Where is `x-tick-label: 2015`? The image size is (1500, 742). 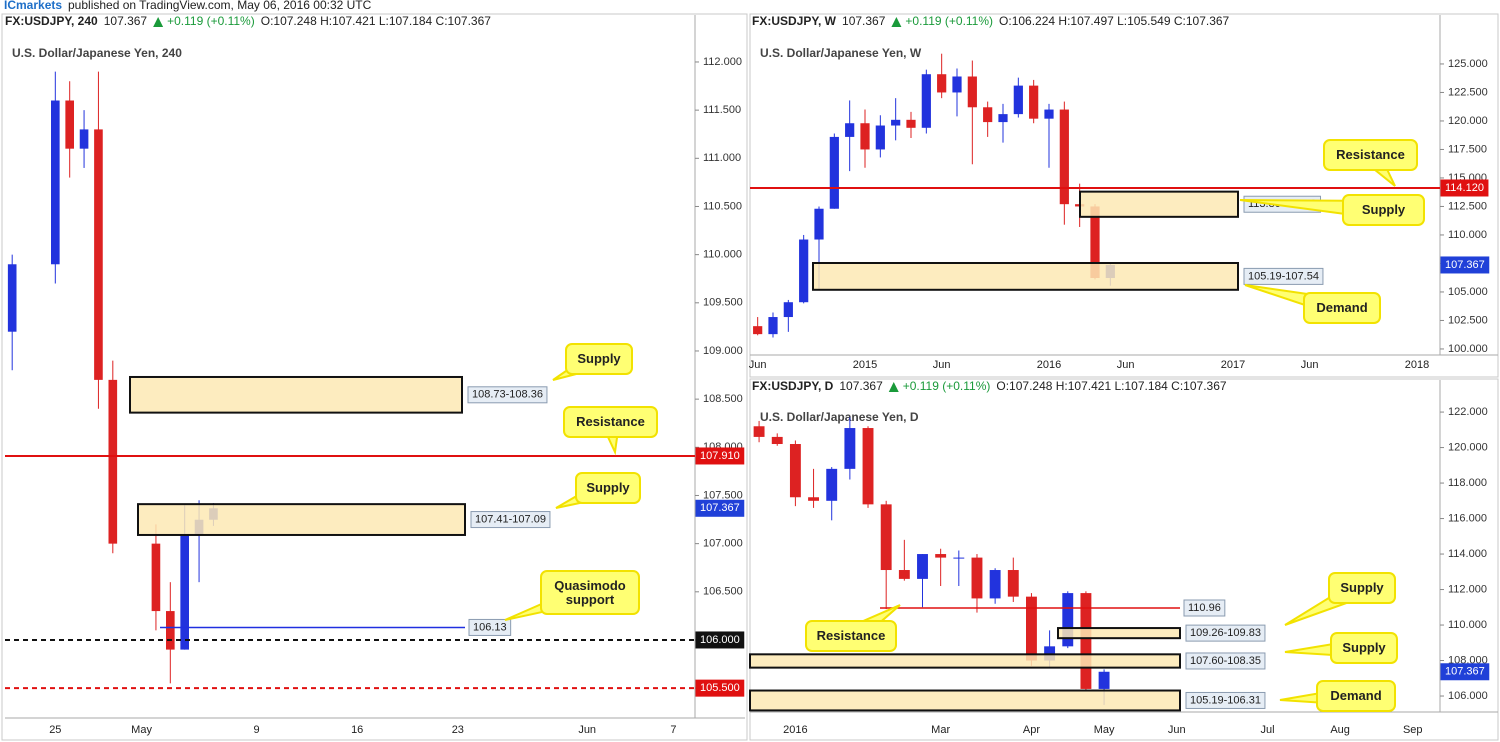 x-tick-label: 2015 is located at coordinates (865, 365).